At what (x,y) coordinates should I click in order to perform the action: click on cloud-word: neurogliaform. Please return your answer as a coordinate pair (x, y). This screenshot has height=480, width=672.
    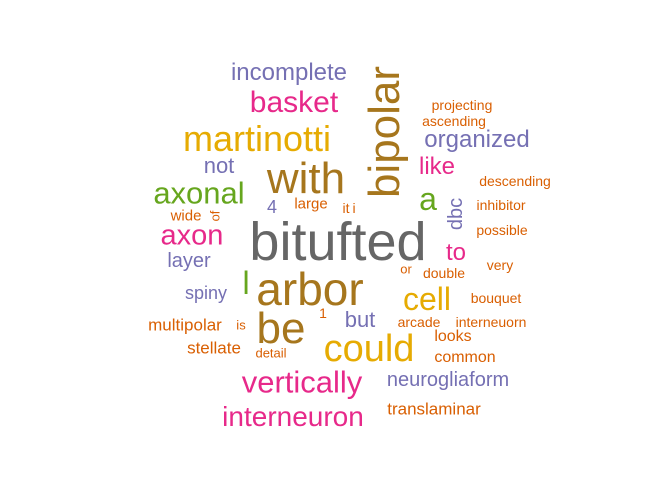
    Looking at the image, I should click on (448, 380).